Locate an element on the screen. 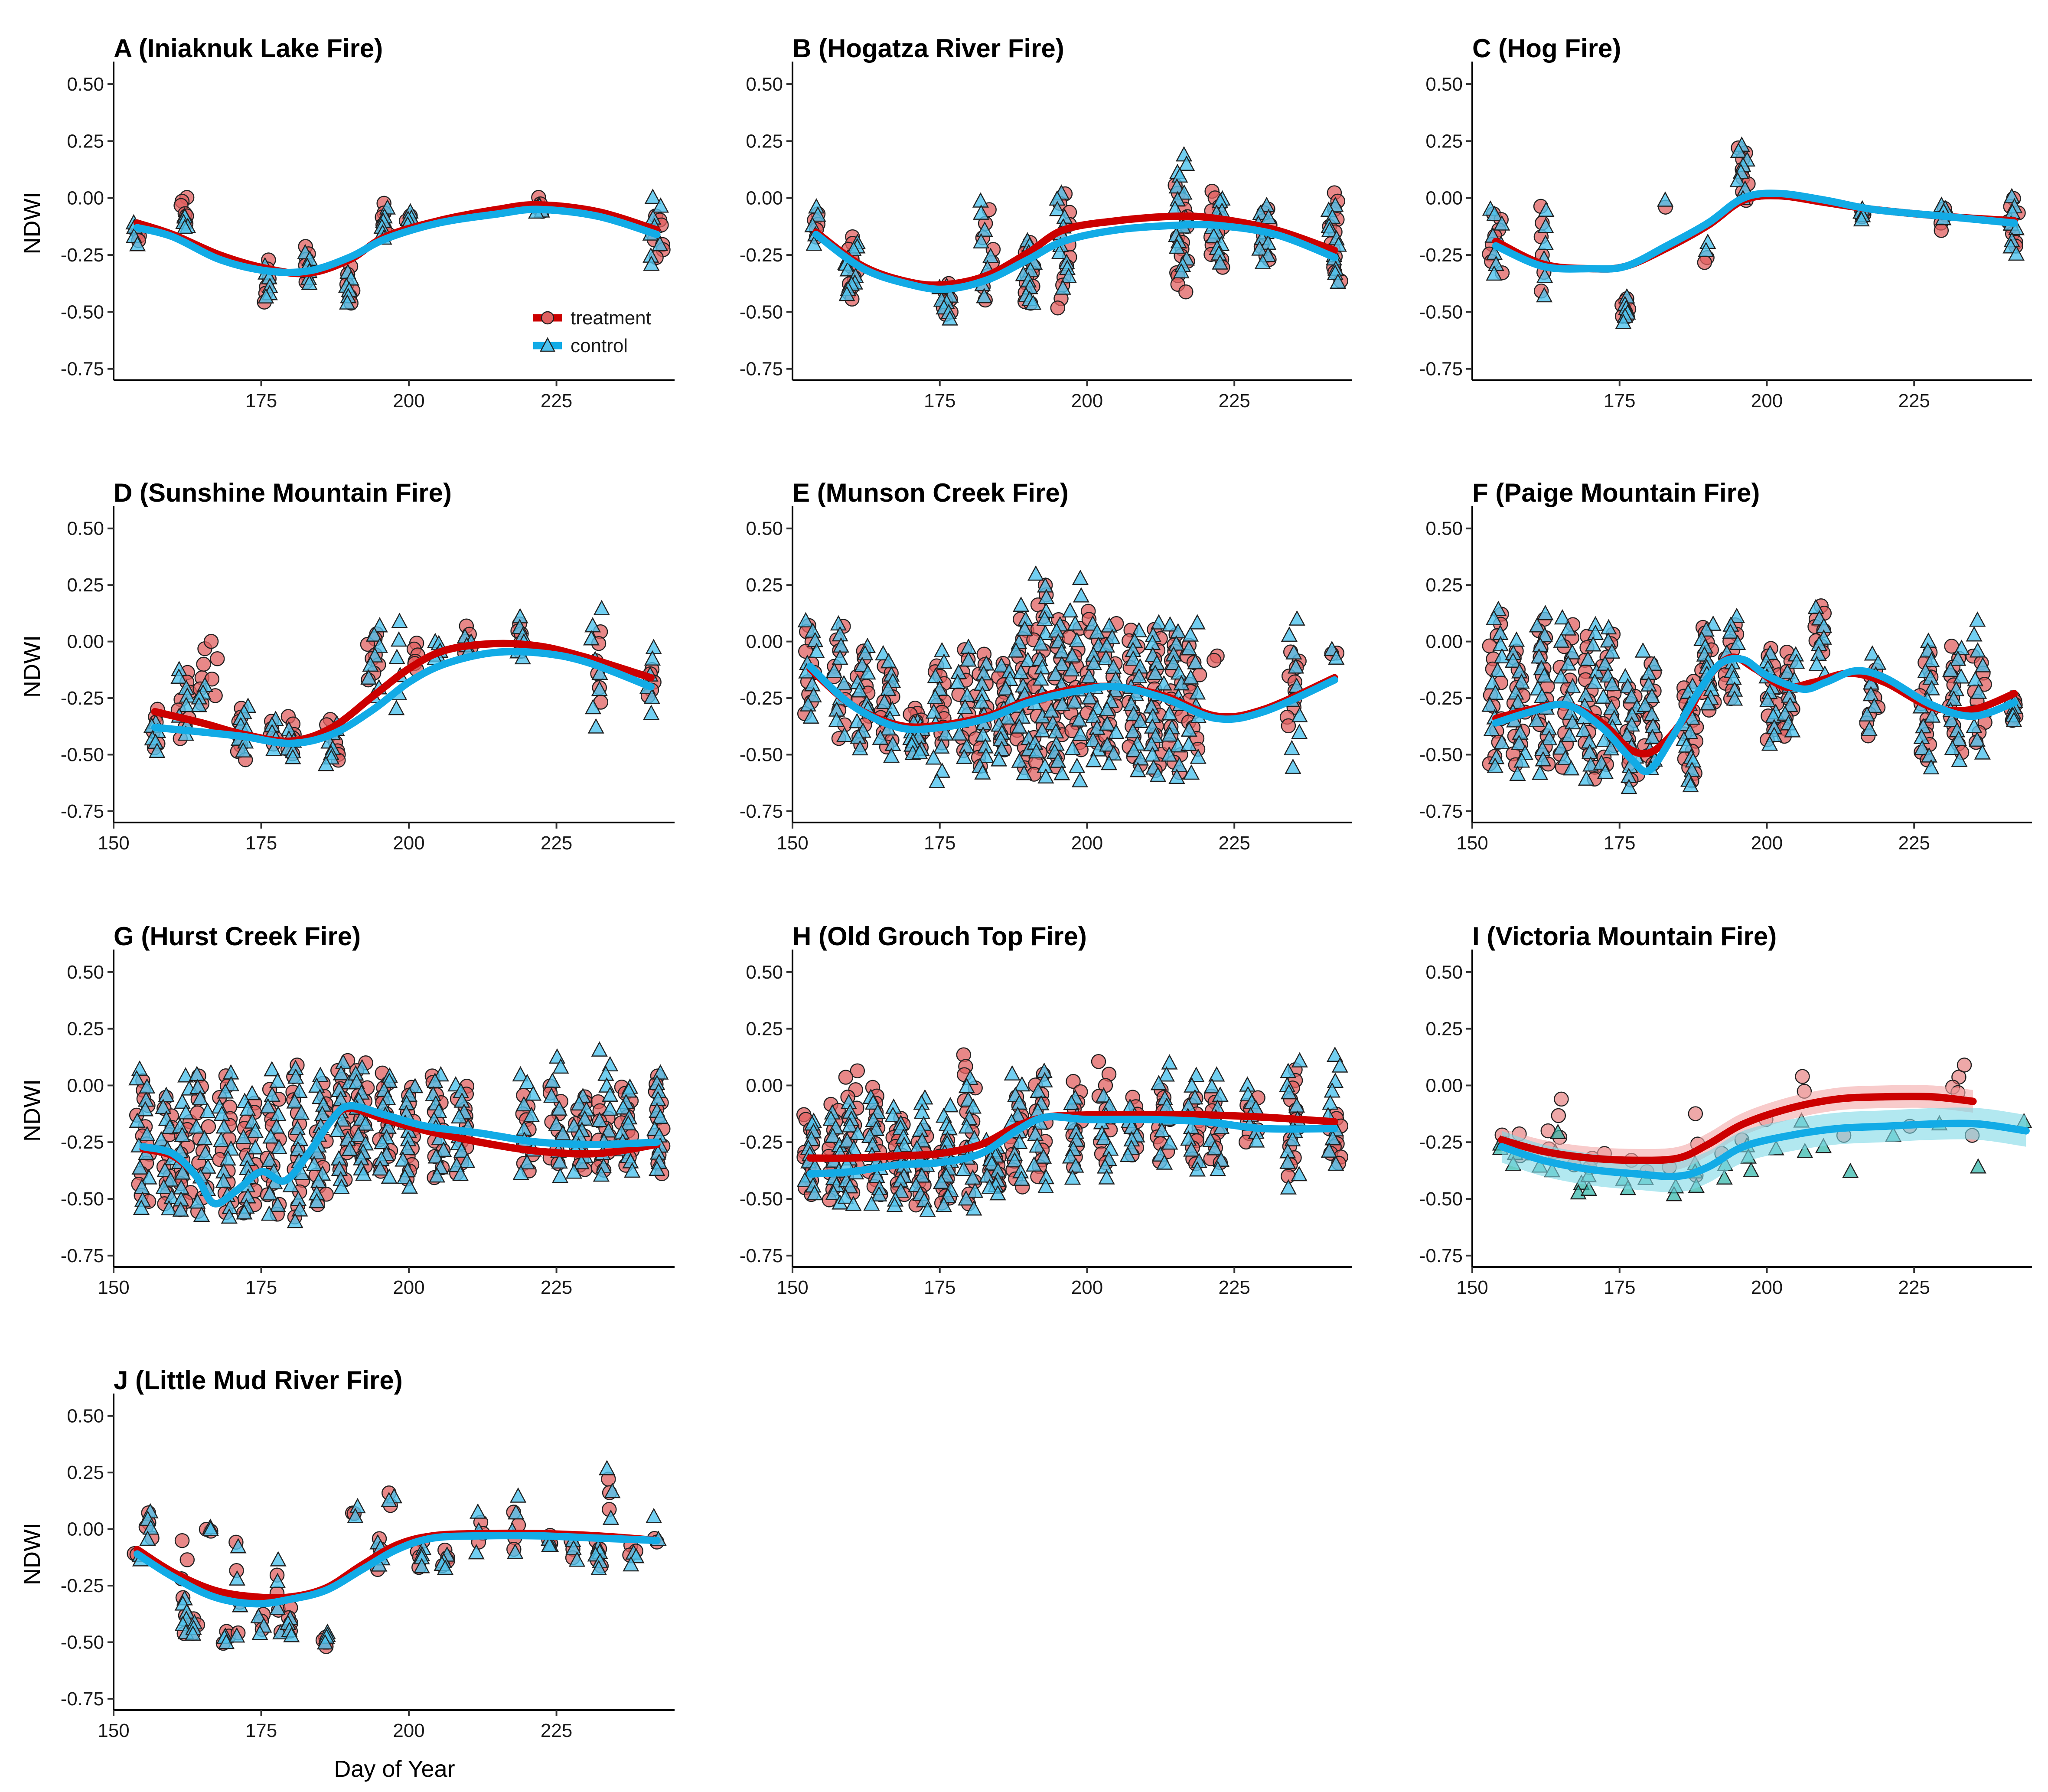  panel-c-control-point is located at coordinates (1738, 150).